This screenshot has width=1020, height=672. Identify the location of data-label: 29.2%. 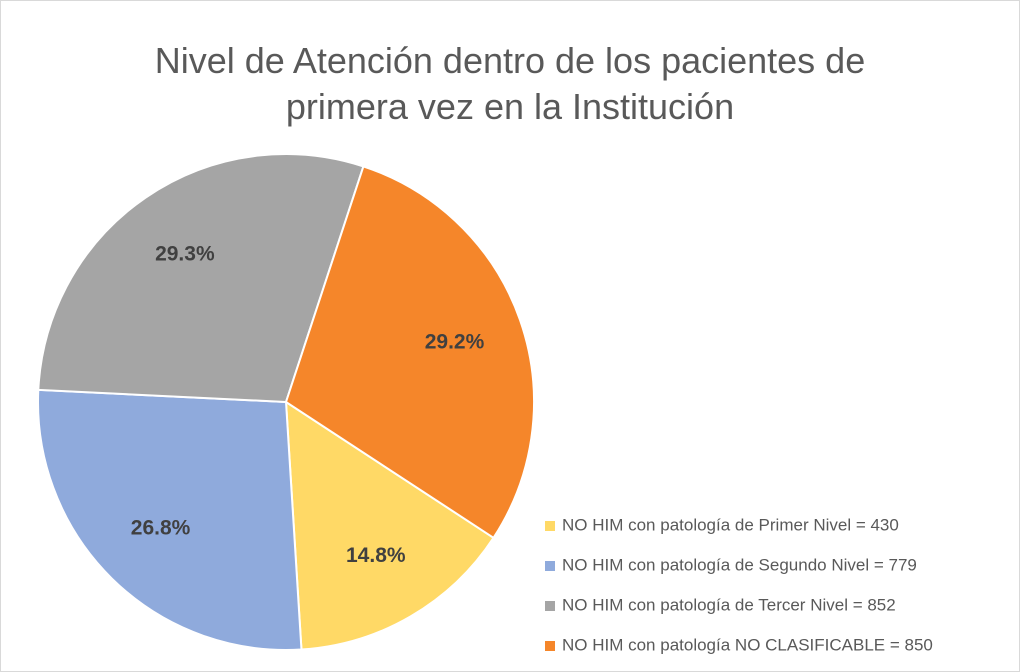
(455, 342).